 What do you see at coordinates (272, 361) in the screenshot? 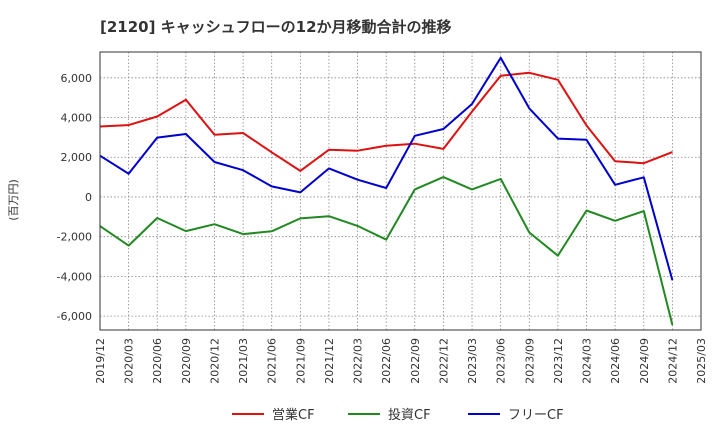
I see `x-tick-label: 2021/06` at bounding box center [272, 361].